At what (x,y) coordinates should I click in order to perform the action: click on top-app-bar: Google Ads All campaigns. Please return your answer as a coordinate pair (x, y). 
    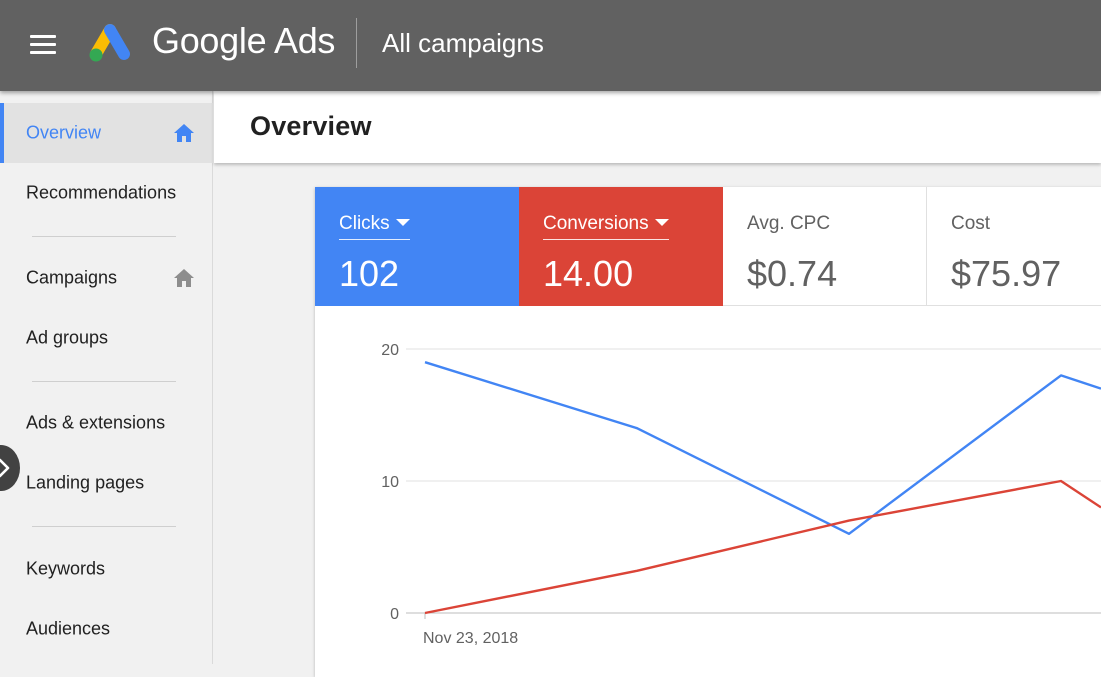
    Looking at the image, I should click on (550, 45).